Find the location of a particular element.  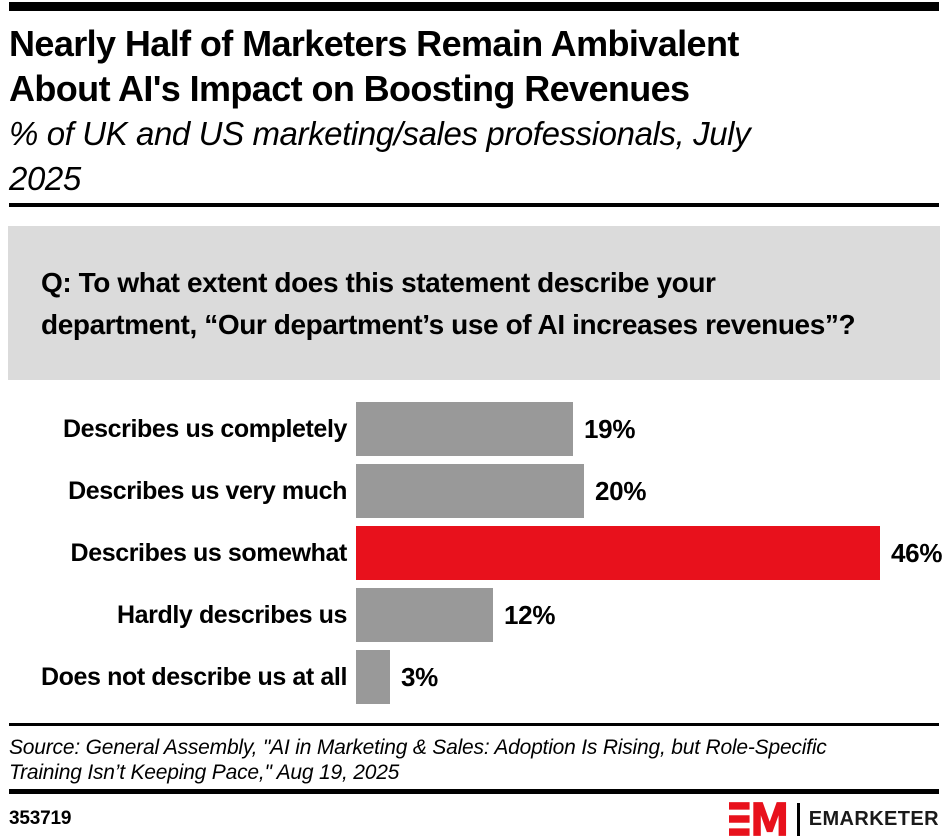

category-label: Describes us very much is located at coordinates (207, 491).